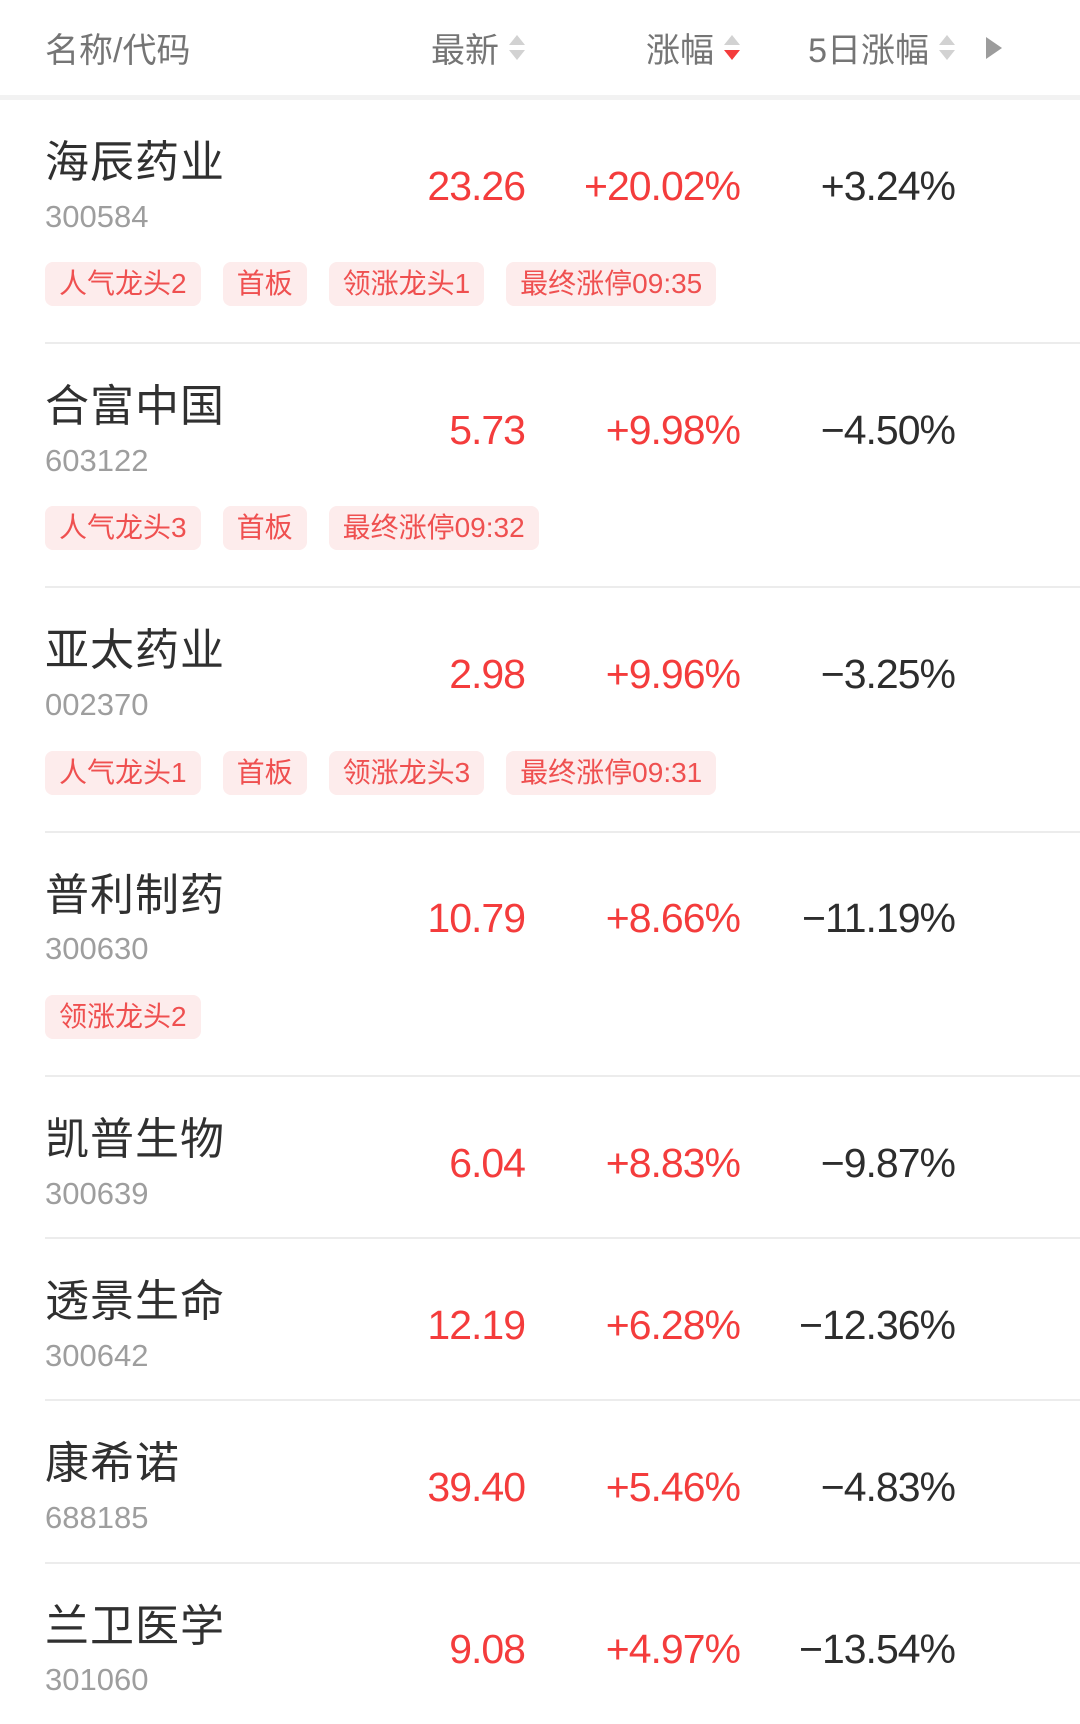 The height and width of the screenshot is (1724, 1080). I want to click on tag-badge: 最终涨停09:31, so click(611, 772).